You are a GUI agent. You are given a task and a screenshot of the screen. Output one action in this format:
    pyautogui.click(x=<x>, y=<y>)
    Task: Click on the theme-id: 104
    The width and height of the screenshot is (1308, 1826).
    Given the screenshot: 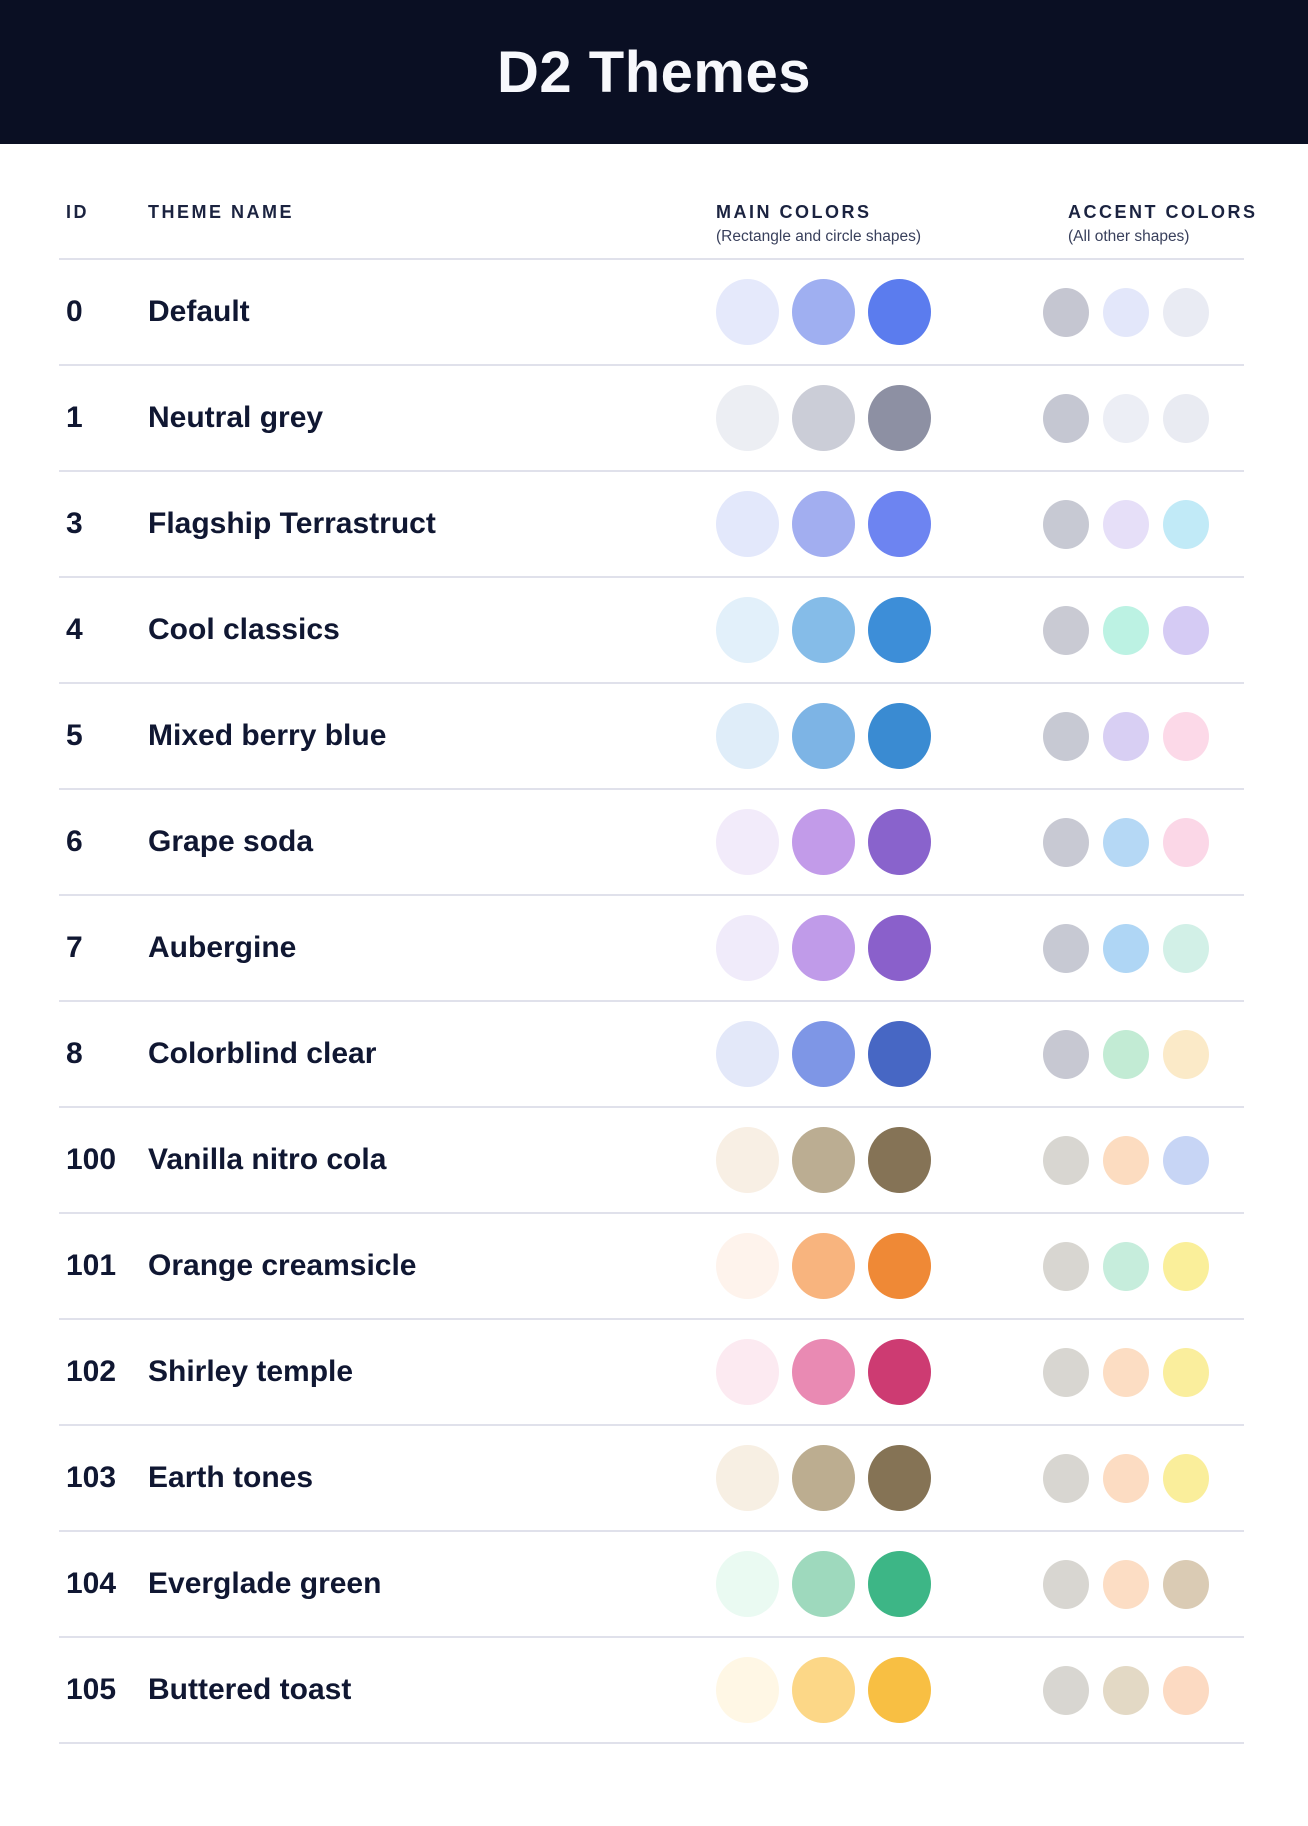 What is the action you would take?
    pyautogui.click(x=91, y=1583)
    